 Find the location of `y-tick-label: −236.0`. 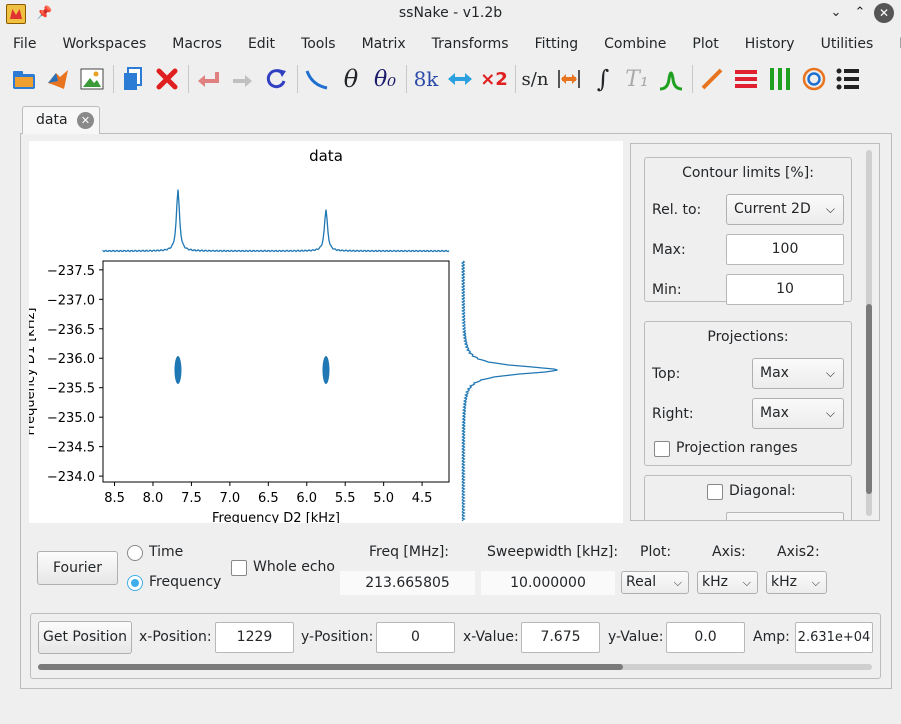

y-tick-label: −236.0 is located at coordinates (71, 359).